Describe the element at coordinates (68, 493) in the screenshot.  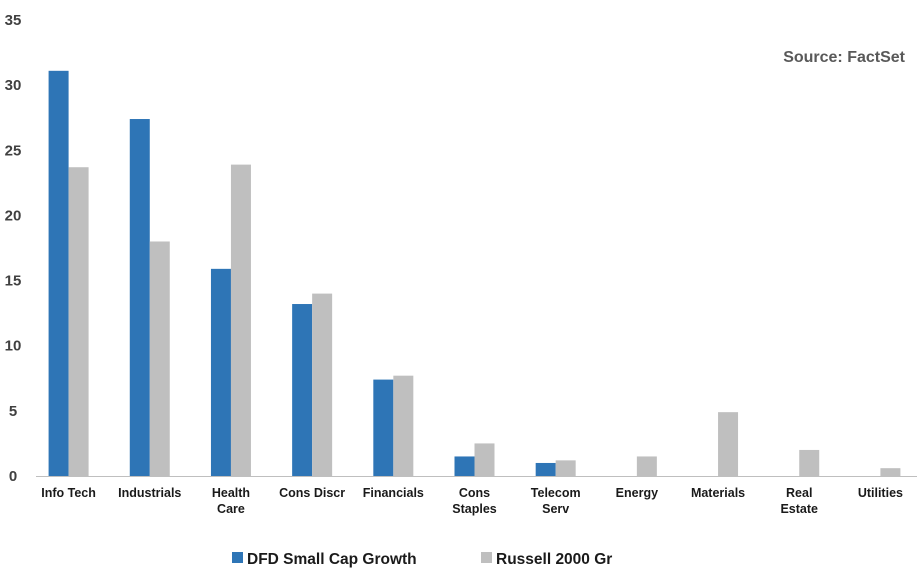
I see `x-category-label: Info Tech` at that location.